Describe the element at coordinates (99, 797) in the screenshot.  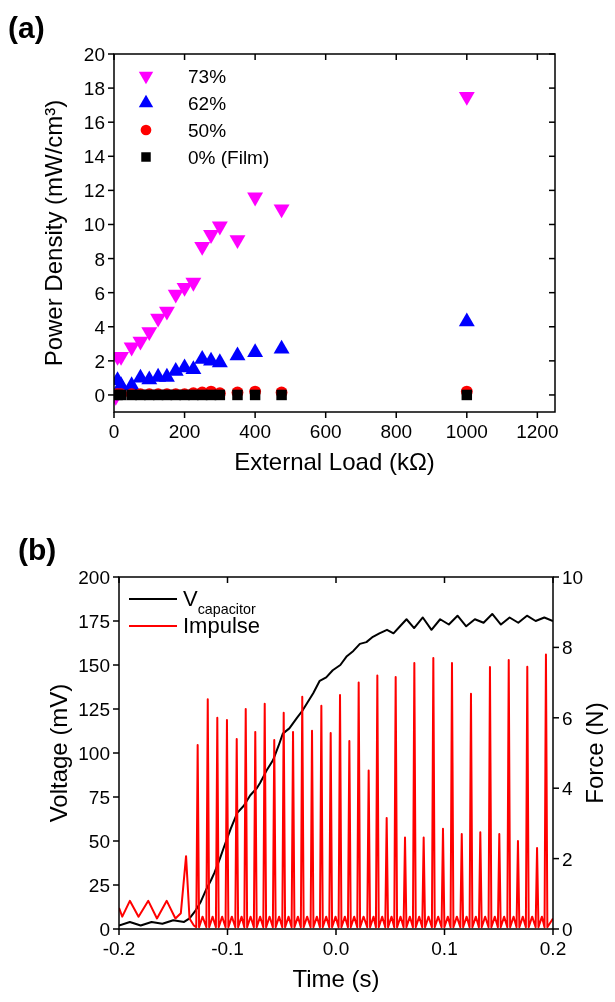
I see `y-tick-label: 75` at that location.